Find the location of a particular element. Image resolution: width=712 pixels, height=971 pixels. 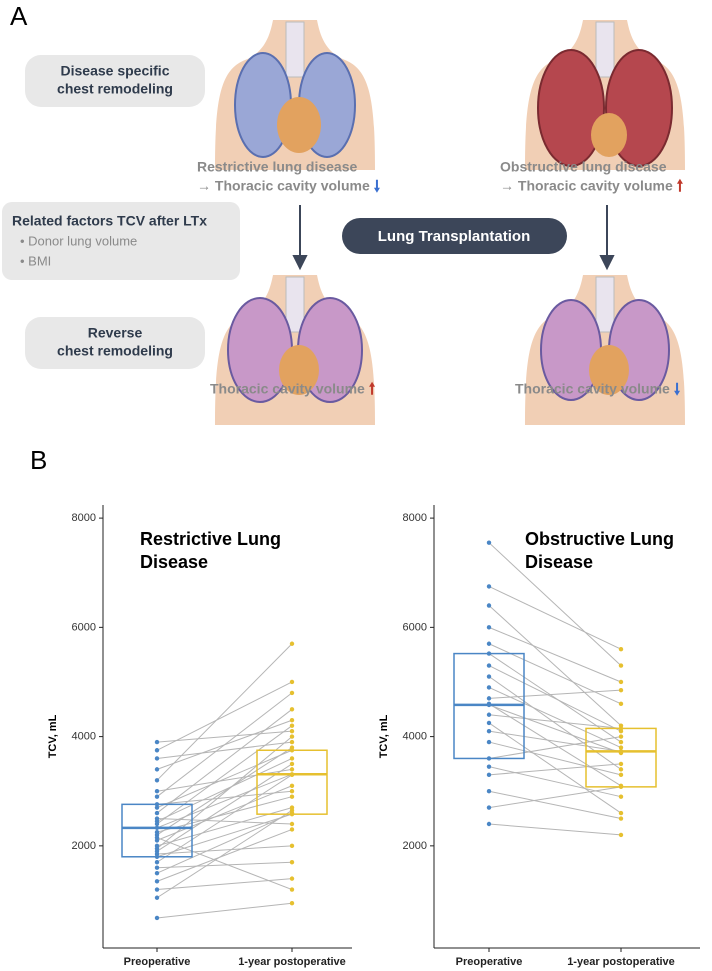

panel-label: A is located at coordinates (19, 16).